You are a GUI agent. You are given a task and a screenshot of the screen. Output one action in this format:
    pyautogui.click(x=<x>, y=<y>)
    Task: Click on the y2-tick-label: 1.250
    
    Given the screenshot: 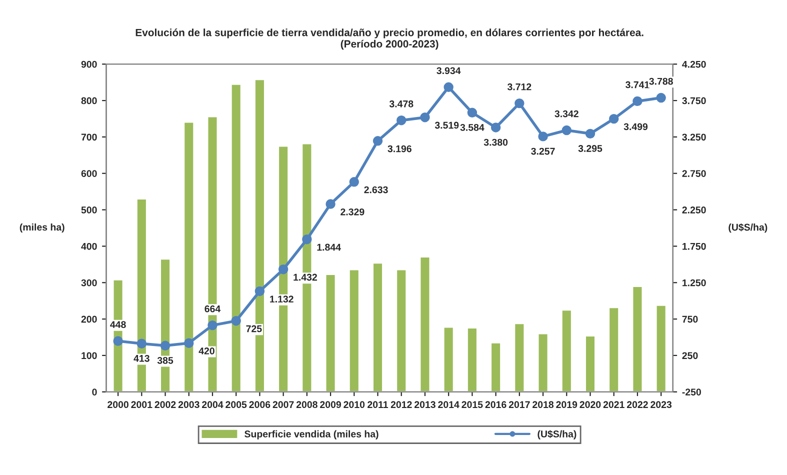 What is the action you would take?
    pyautogui.click(x=694, y=282)
    